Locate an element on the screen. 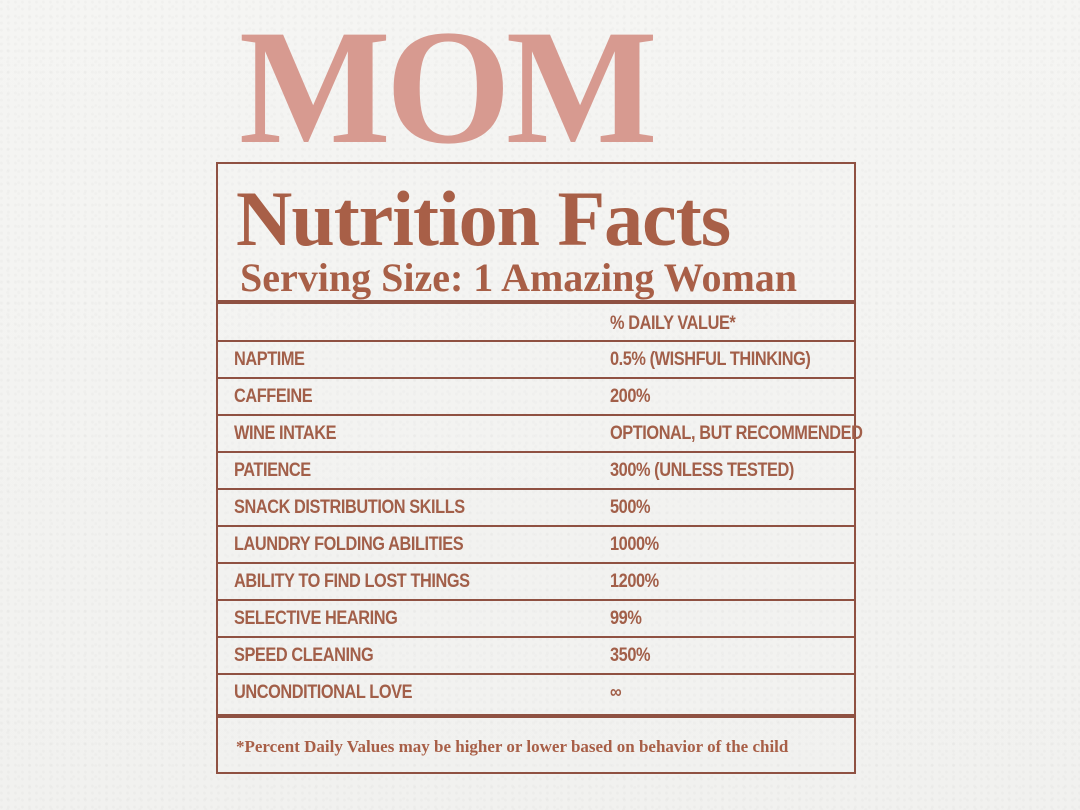 The height and width of the screenshot is (810, 1080). row-label: Caffeine is located at coordinates (273, 396).